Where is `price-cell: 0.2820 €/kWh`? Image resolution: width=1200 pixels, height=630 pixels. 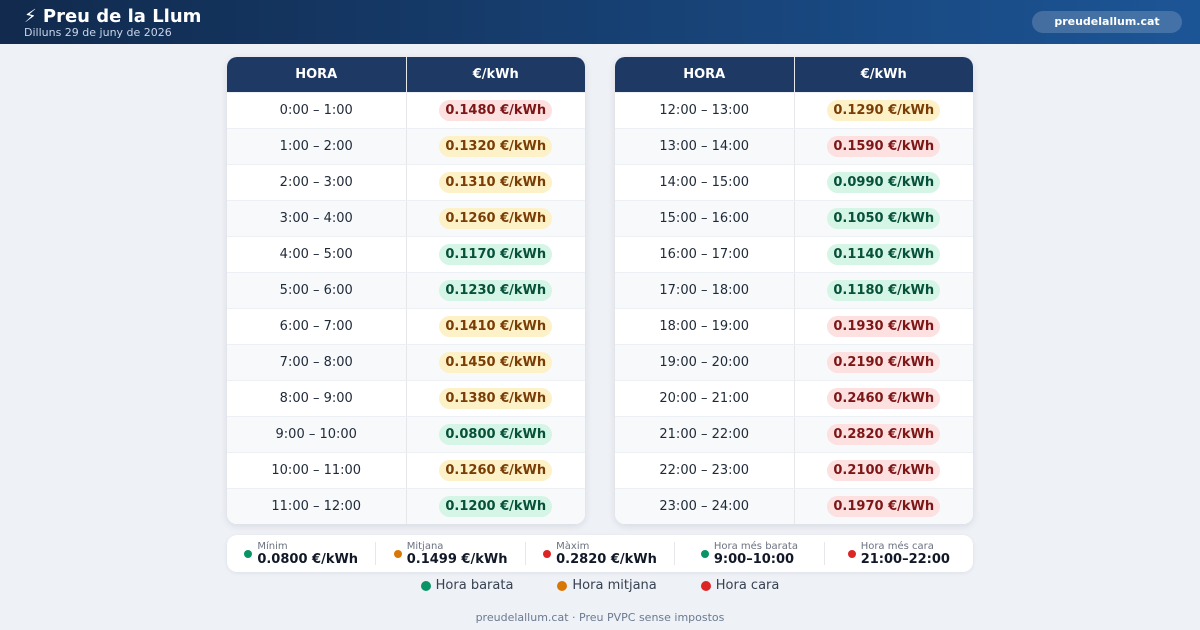 price-cell: 0.2820 €/kWh is located at coordinates (884, 434).